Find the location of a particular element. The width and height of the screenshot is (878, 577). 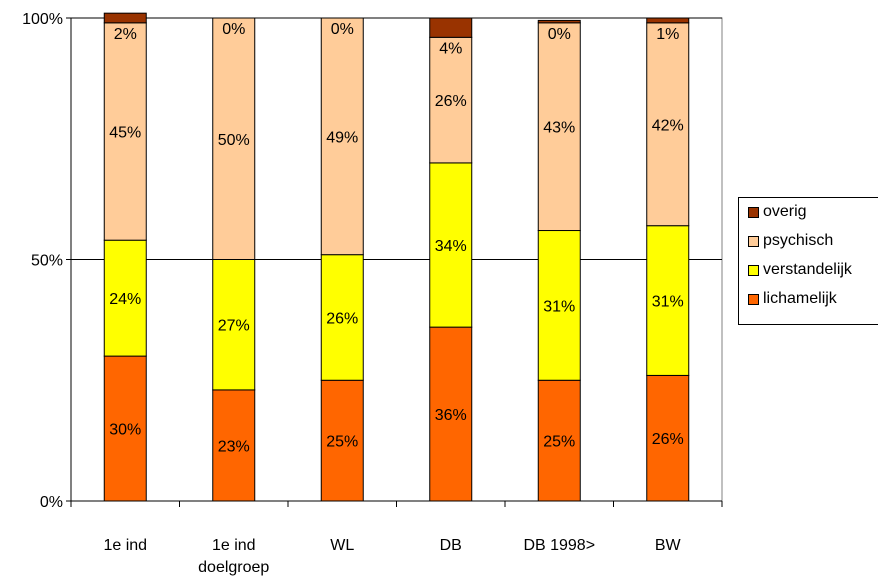

data-label-psychisch: 26% is located at coordinates (451, 101).